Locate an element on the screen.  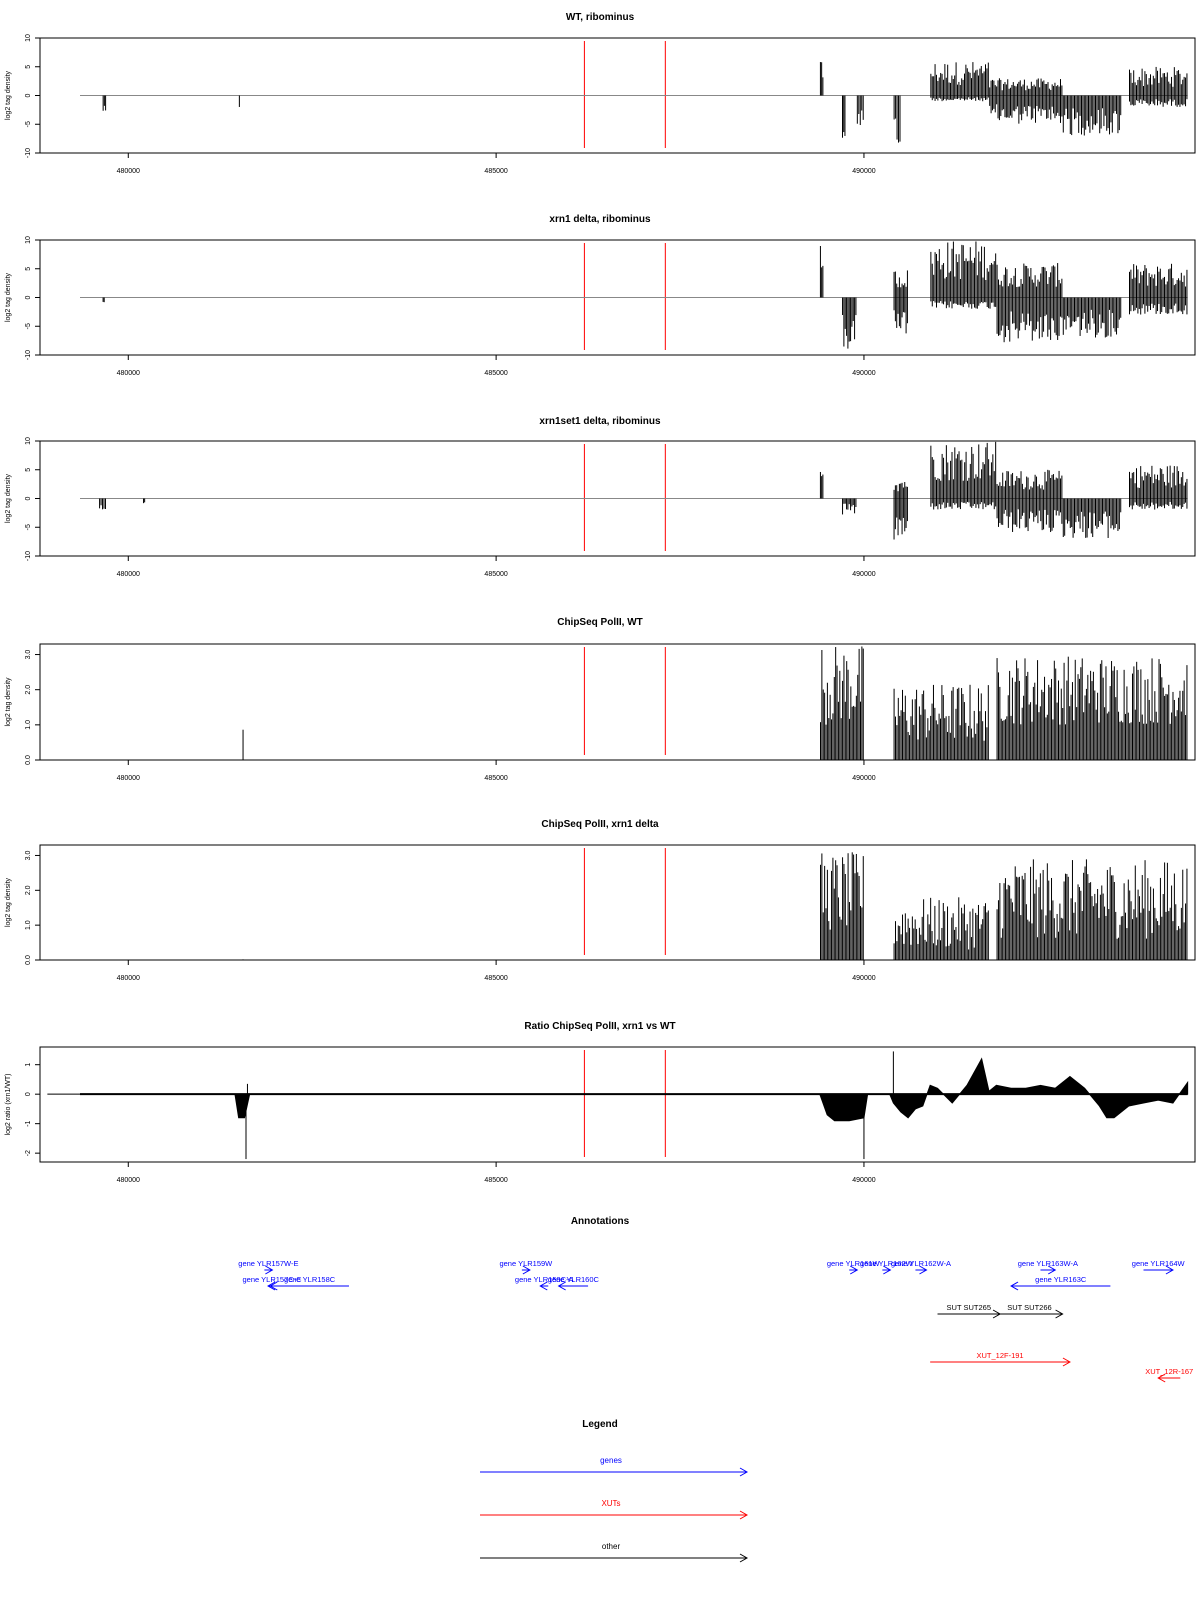
legend-item: XUTs is located at coordinates (614, 1509).